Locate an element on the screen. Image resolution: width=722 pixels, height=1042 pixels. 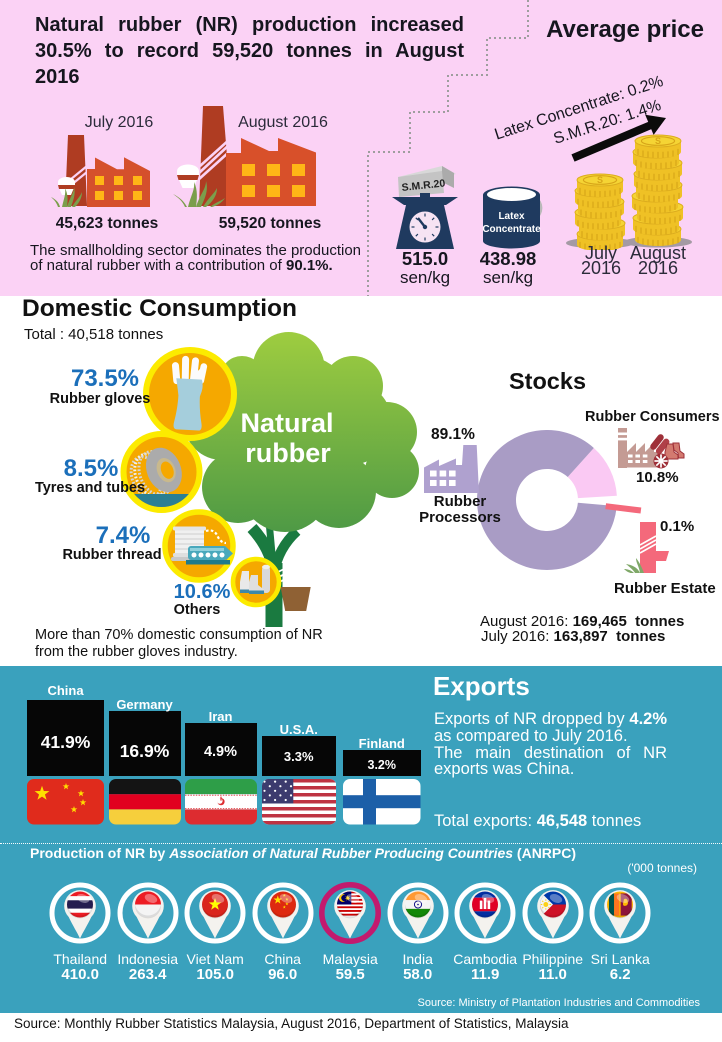
svg-text: S.M.R.20 is located at coordinates (423, 185).